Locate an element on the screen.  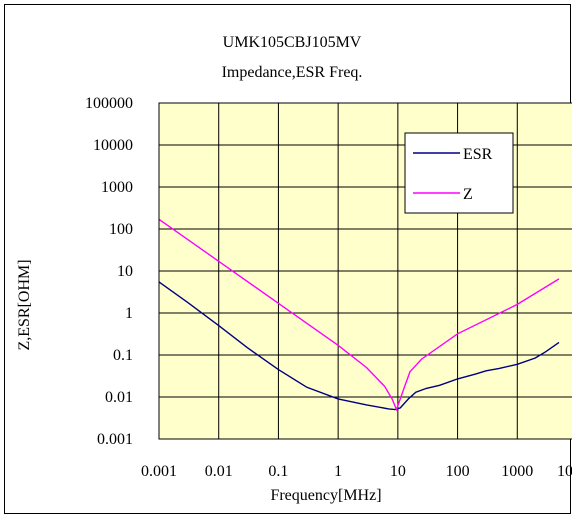
legend-label-esr: ESR is located at coordinates (478, 154).